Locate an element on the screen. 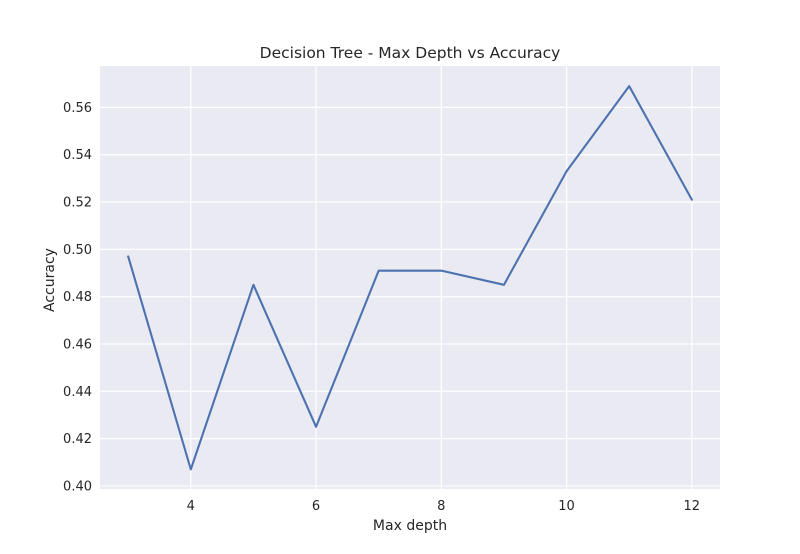 The height and width of the screenshot is (554, 800). y-tick-label: 0.40 is located at coordinates (77, 486).